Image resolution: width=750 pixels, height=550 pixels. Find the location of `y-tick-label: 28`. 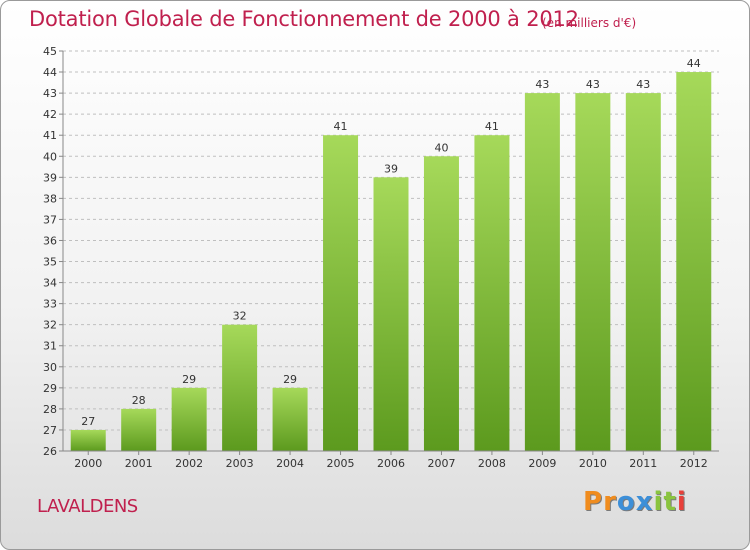

y-tick-label: 28 is located at coordinates (50, 409).